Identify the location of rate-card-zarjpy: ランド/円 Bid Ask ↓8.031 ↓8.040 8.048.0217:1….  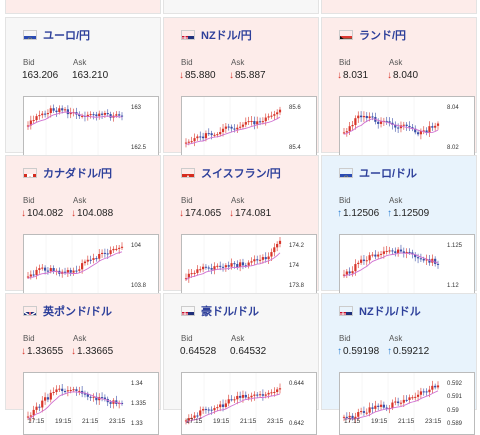
(399, 92).